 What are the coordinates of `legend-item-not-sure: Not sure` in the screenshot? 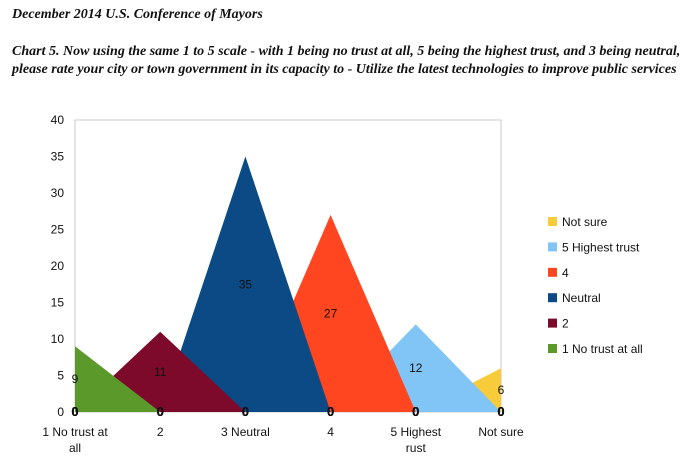 It's located at (578, 222).